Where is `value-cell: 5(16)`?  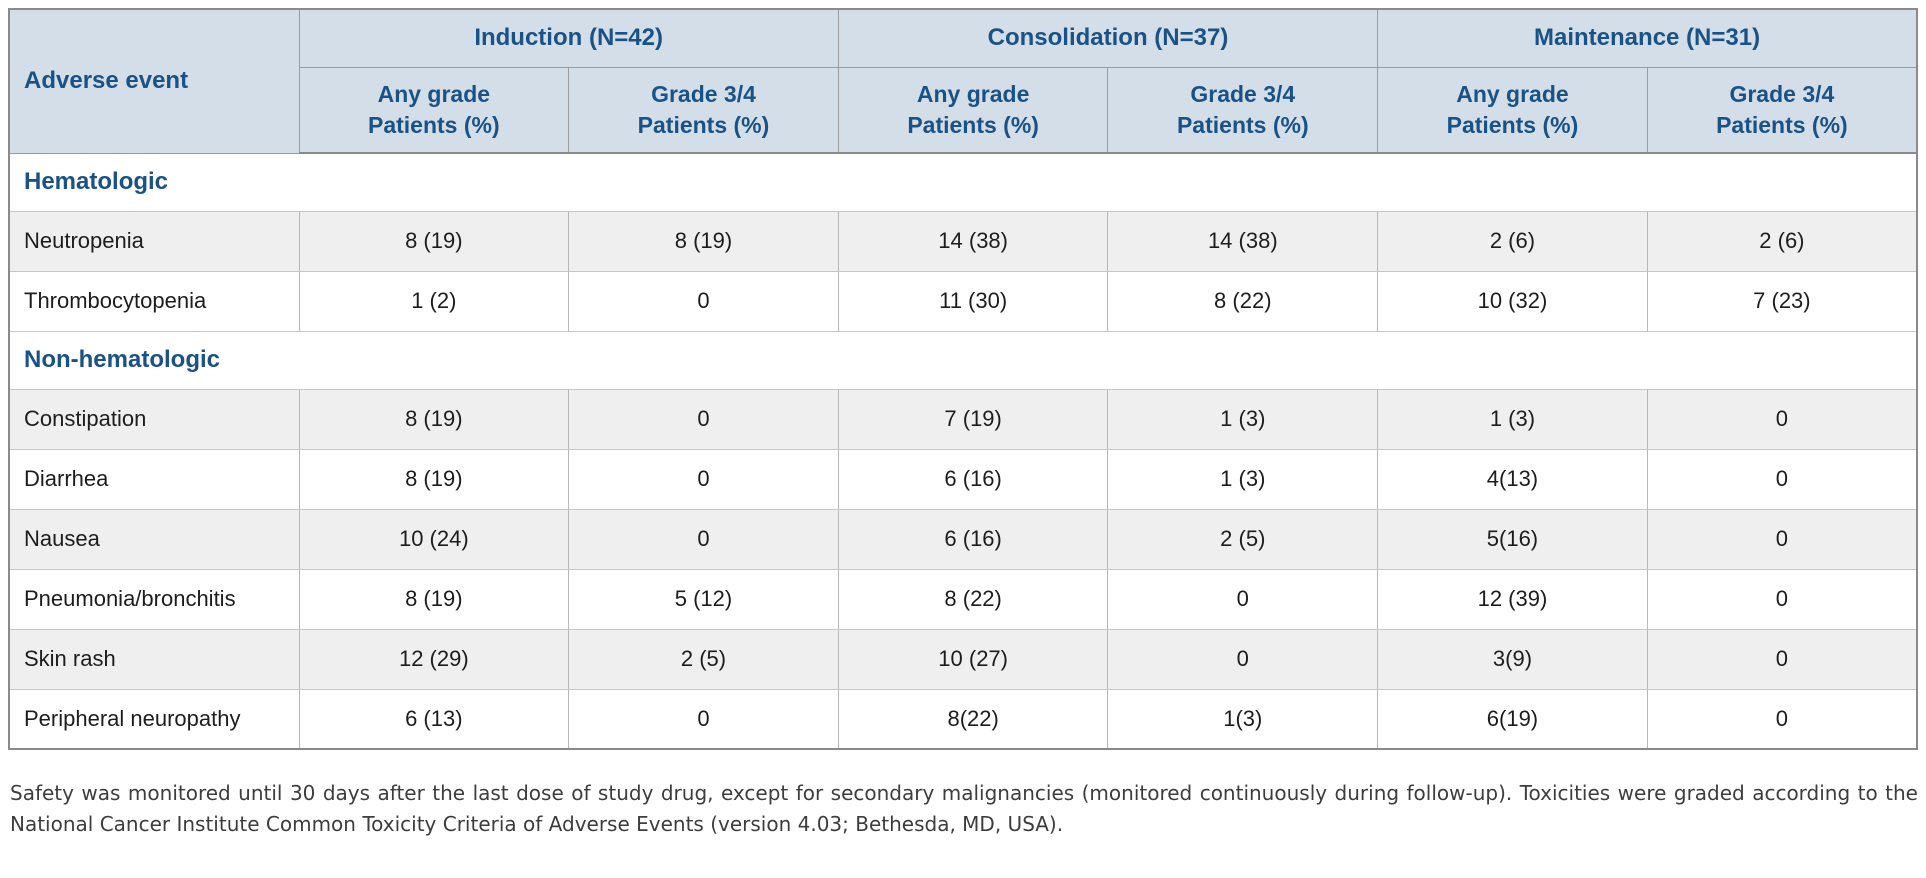
value-cell: 5(16) is located at coordinates (1512, 539).